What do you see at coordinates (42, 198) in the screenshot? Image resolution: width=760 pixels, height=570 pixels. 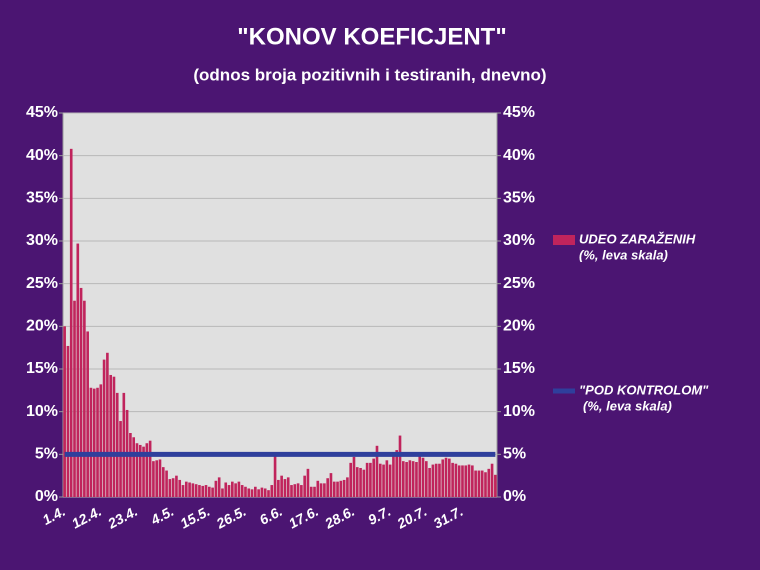 I see `y-tick-label: 35%` at bounding box center [42, 198].